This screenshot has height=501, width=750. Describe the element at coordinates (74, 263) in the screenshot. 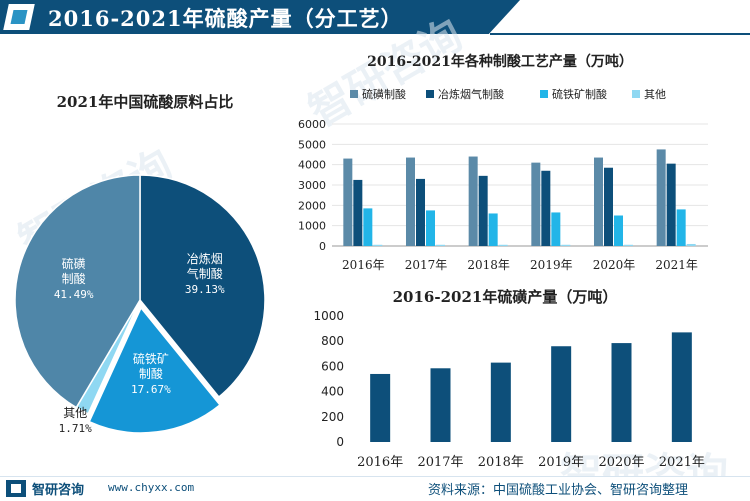

I see `pie-slice-label: 硫磺` at that location.